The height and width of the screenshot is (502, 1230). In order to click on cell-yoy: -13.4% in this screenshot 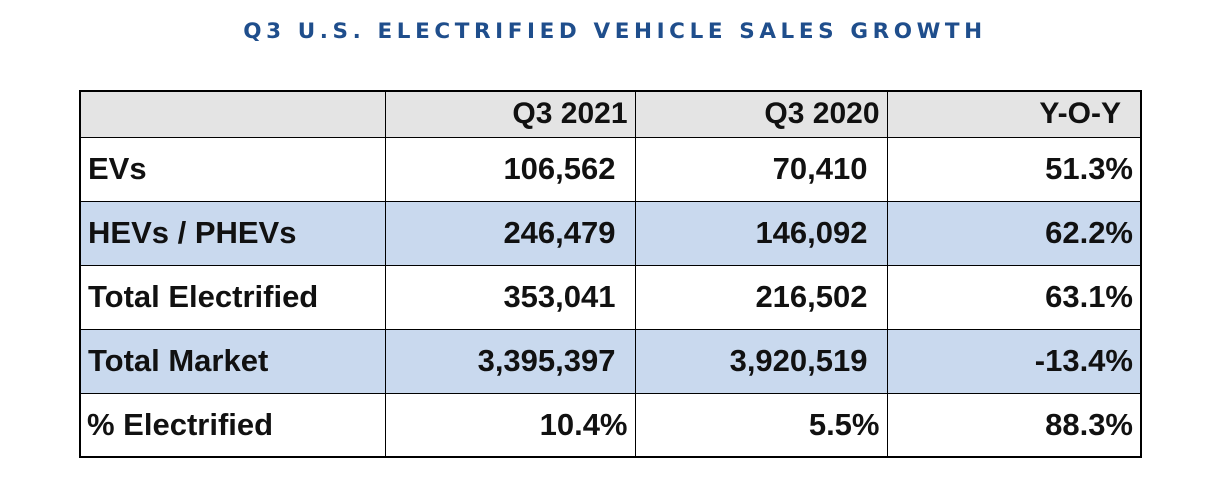, I will do `click(1014, 361)`.